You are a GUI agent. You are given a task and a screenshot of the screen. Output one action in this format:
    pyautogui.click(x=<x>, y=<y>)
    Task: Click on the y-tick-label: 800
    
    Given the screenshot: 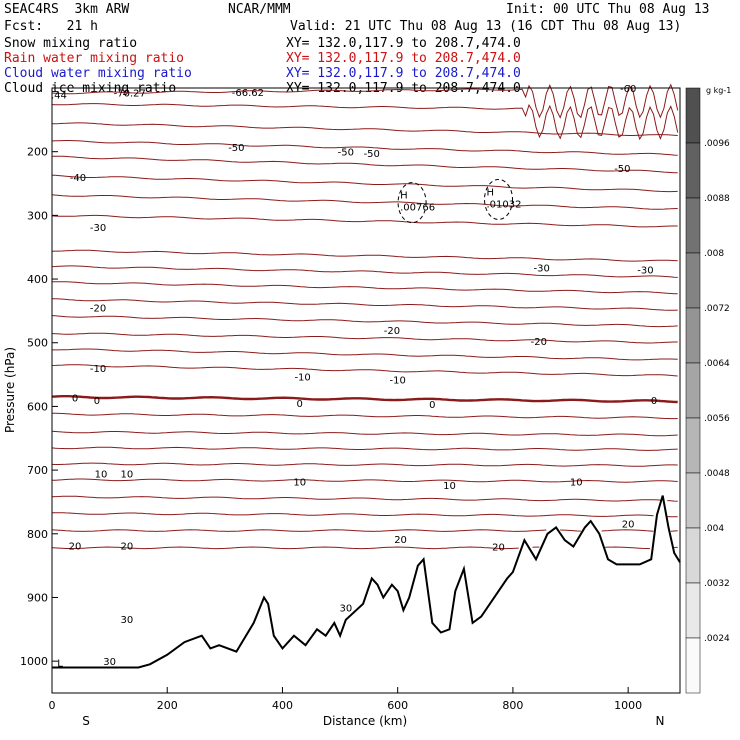 What is the action you would take?
    pyautogui.click(x=37, y=534)
    